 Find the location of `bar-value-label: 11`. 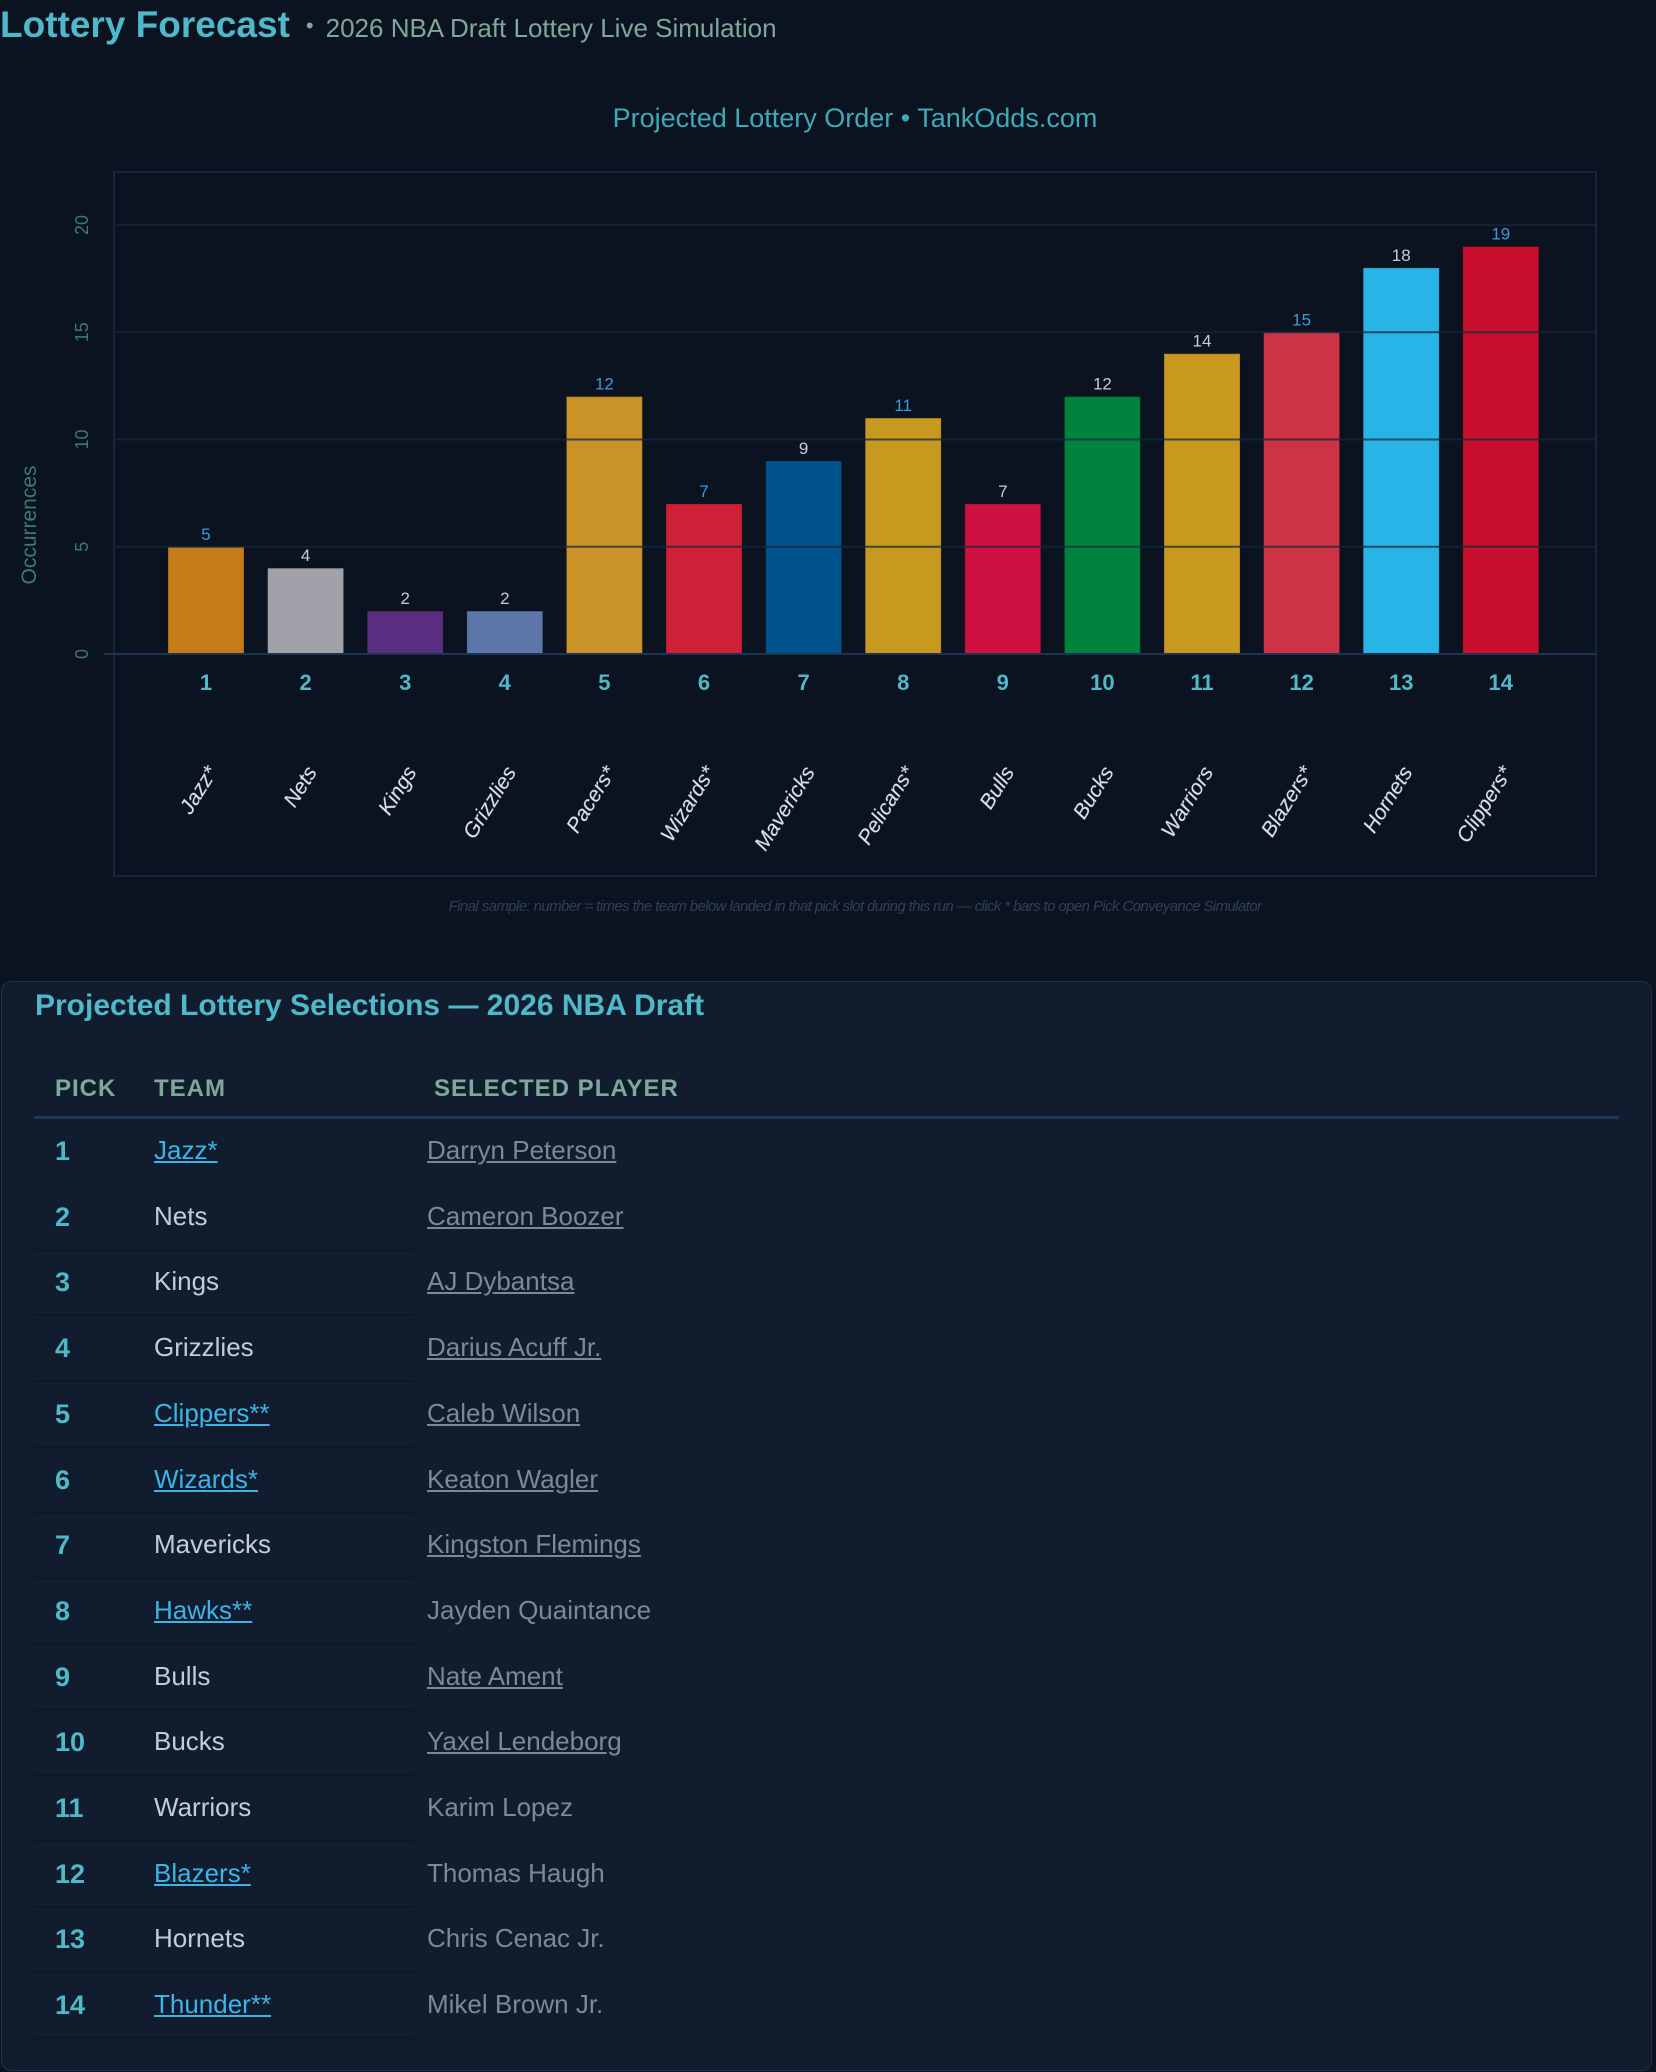

bar-value-label: 11 is located at coordinates (903, 405).